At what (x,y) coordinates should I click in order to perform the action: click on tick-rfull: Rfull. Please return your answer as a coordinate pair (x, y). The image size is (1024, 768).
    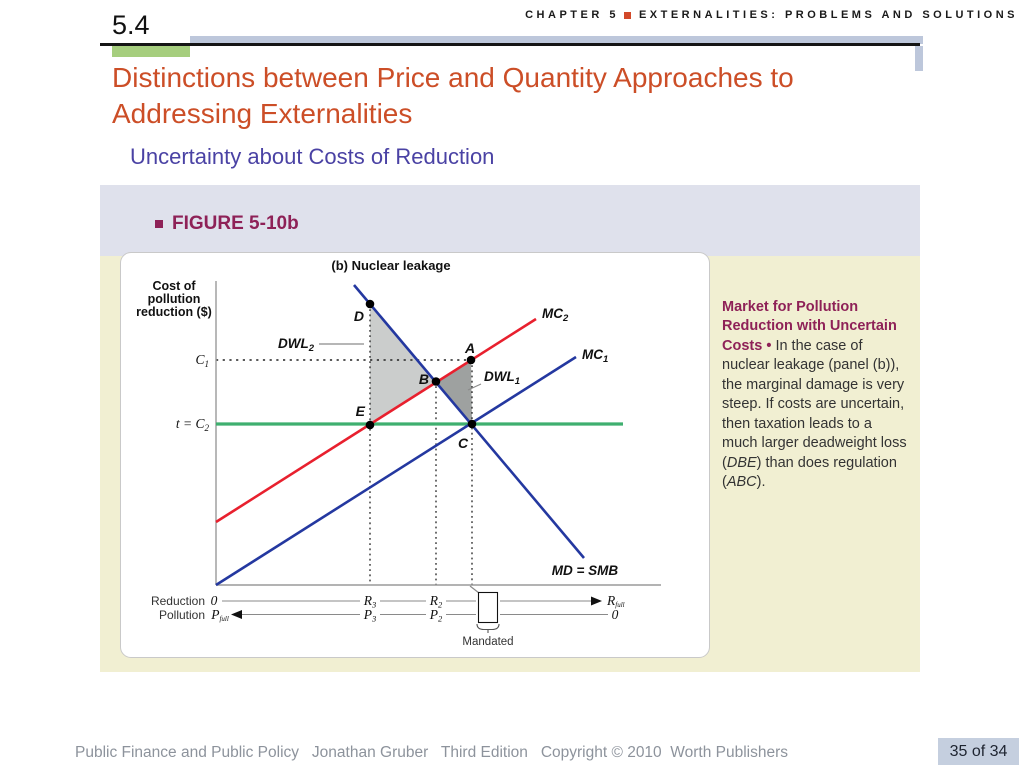
    Looking at the image, I should click on (615, 601).